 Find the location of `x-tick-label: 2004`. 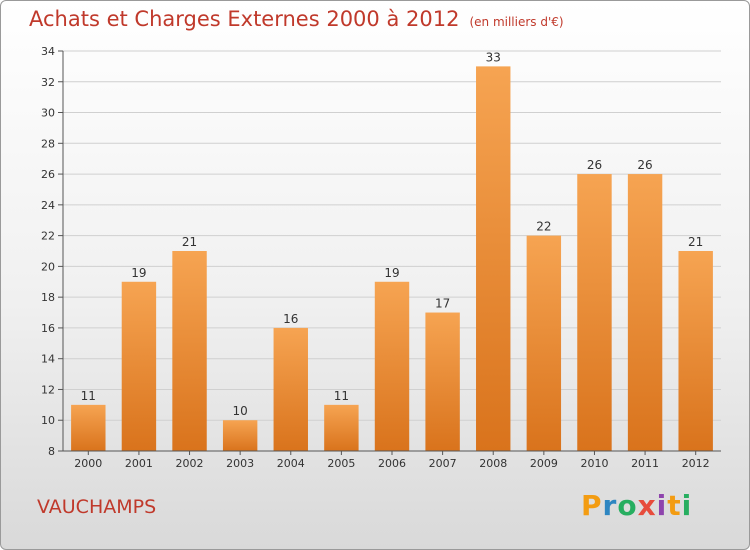

x-tick-label: 2004 is located at coordinates (291, 463).